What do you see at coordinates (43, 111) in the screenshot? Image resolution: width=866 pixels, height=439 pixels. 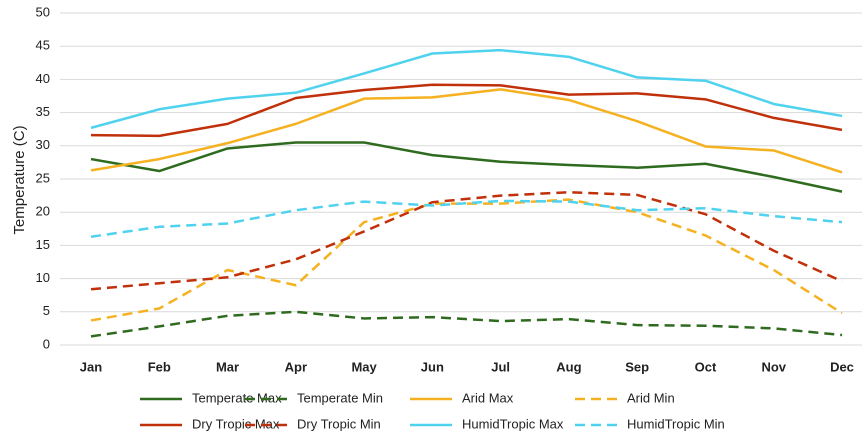 I see `y-tick-label: 35` at bounding box center [43, 111].